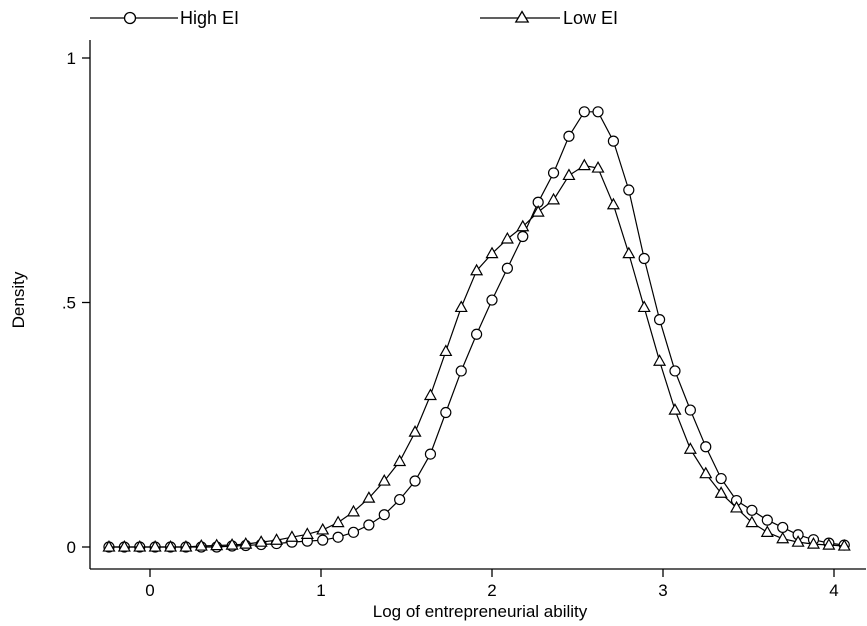  What do you see at coordinates (149, 590) in the screenshot?
I see `x-tick-label: 0` at bounding box center [149, 590].